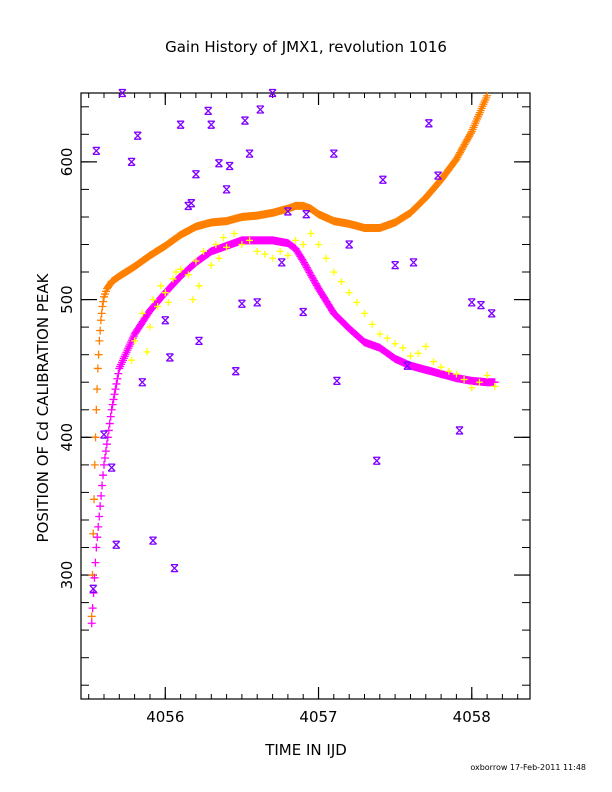 The width and height of the screenshot is (612, 792). What do you see at coordinates (43, 407) in the screenshot?
I see `y-axis-label: POSITION OF Cd CALIBRATION PEAK` at bounding box center [43, 407].